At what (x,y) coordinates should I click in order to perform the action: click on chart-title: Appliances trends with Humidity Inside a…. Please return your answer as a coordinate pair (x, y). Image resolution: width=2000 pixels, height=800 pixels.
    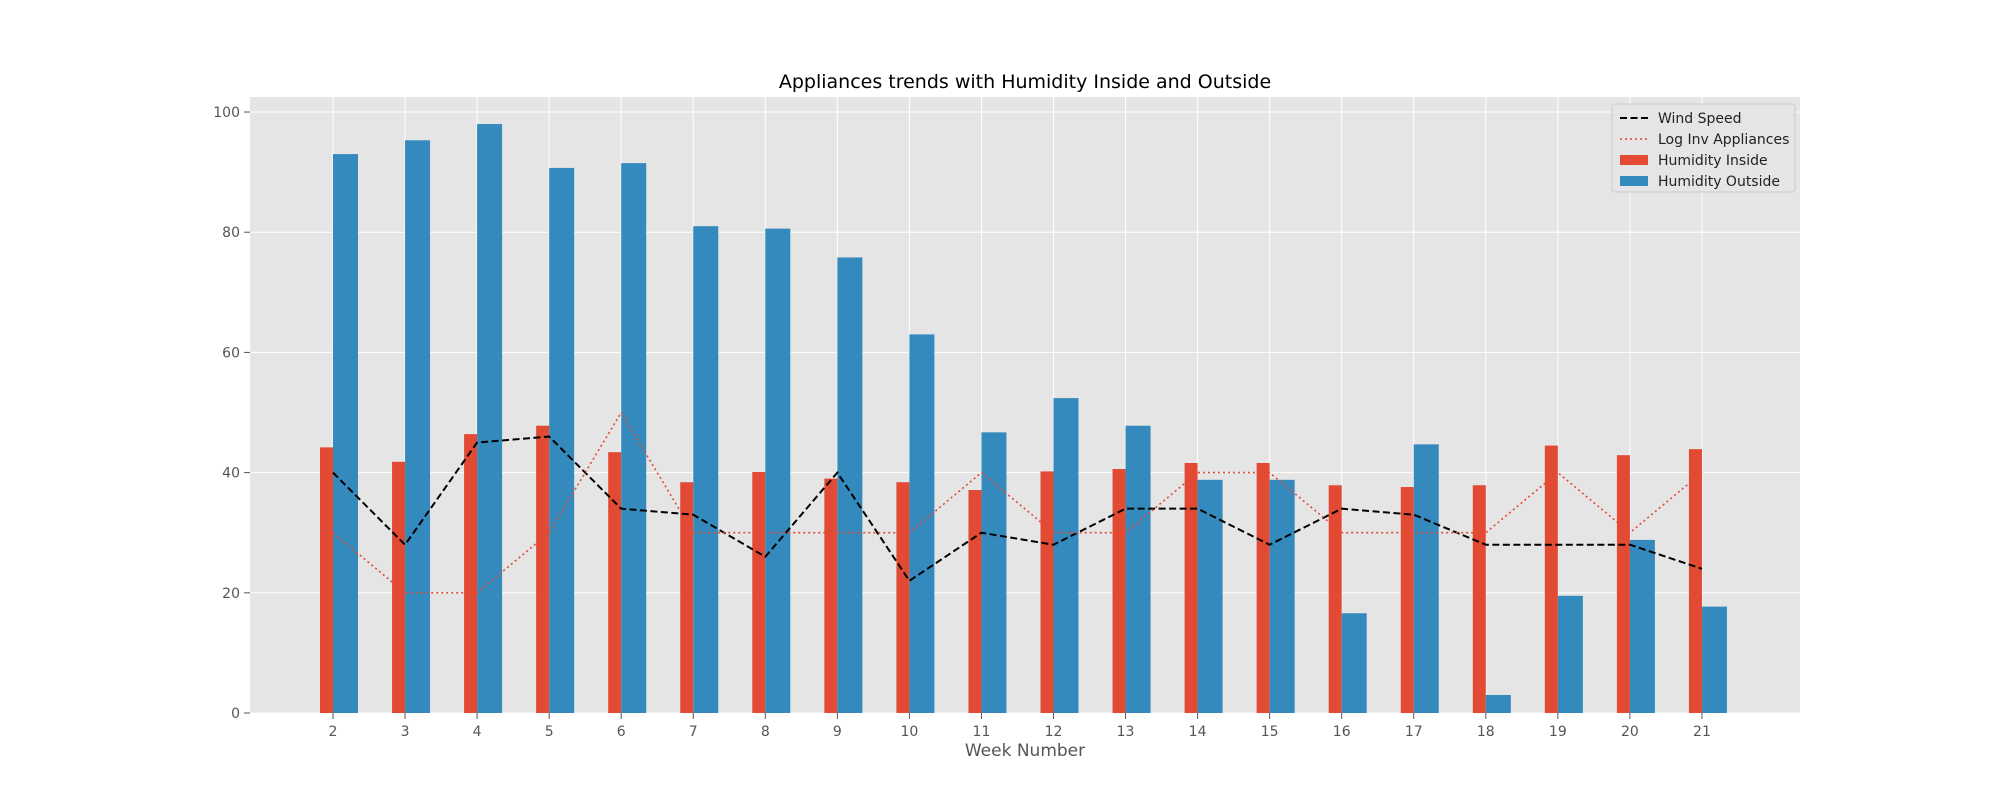
    Looking at the image, I should click on (1025, 82).